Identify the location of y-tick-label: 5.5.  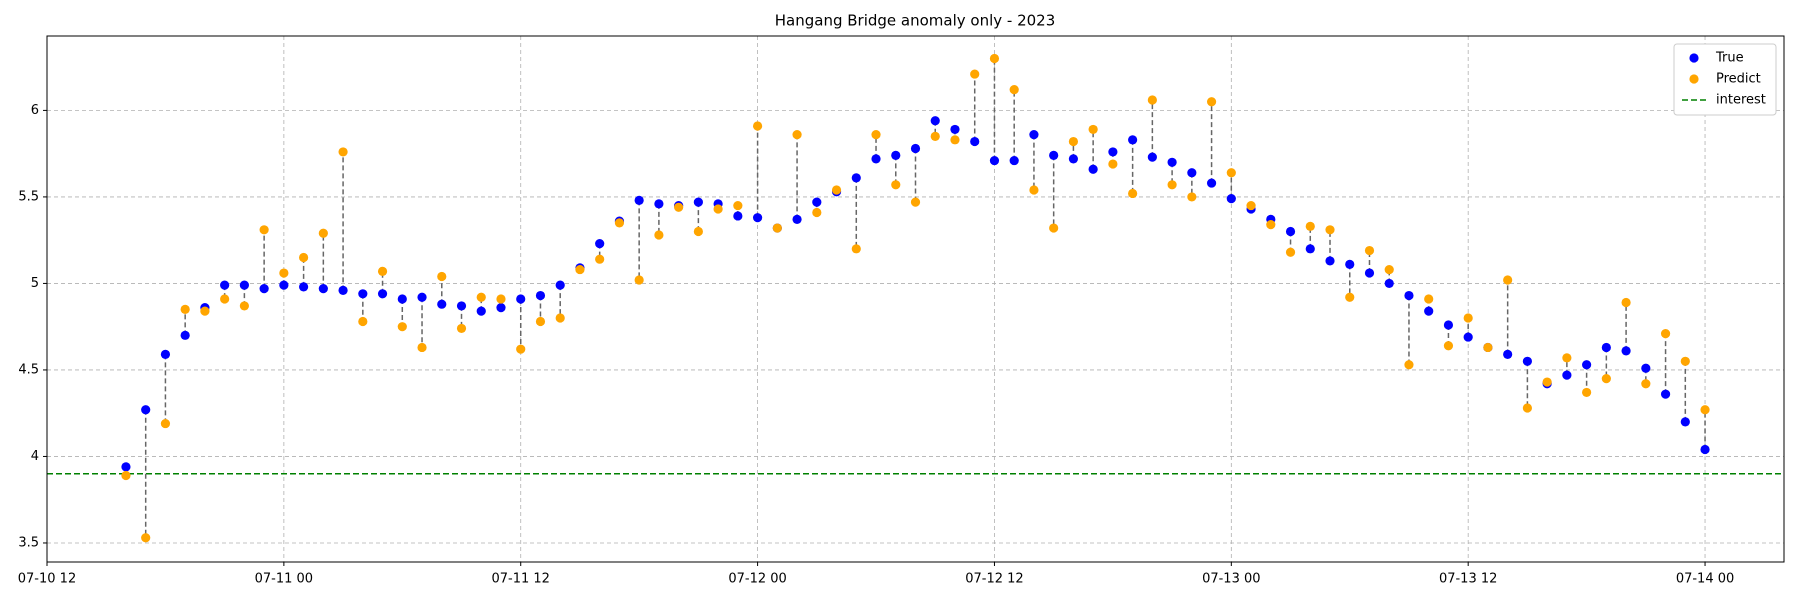
(28, 196).